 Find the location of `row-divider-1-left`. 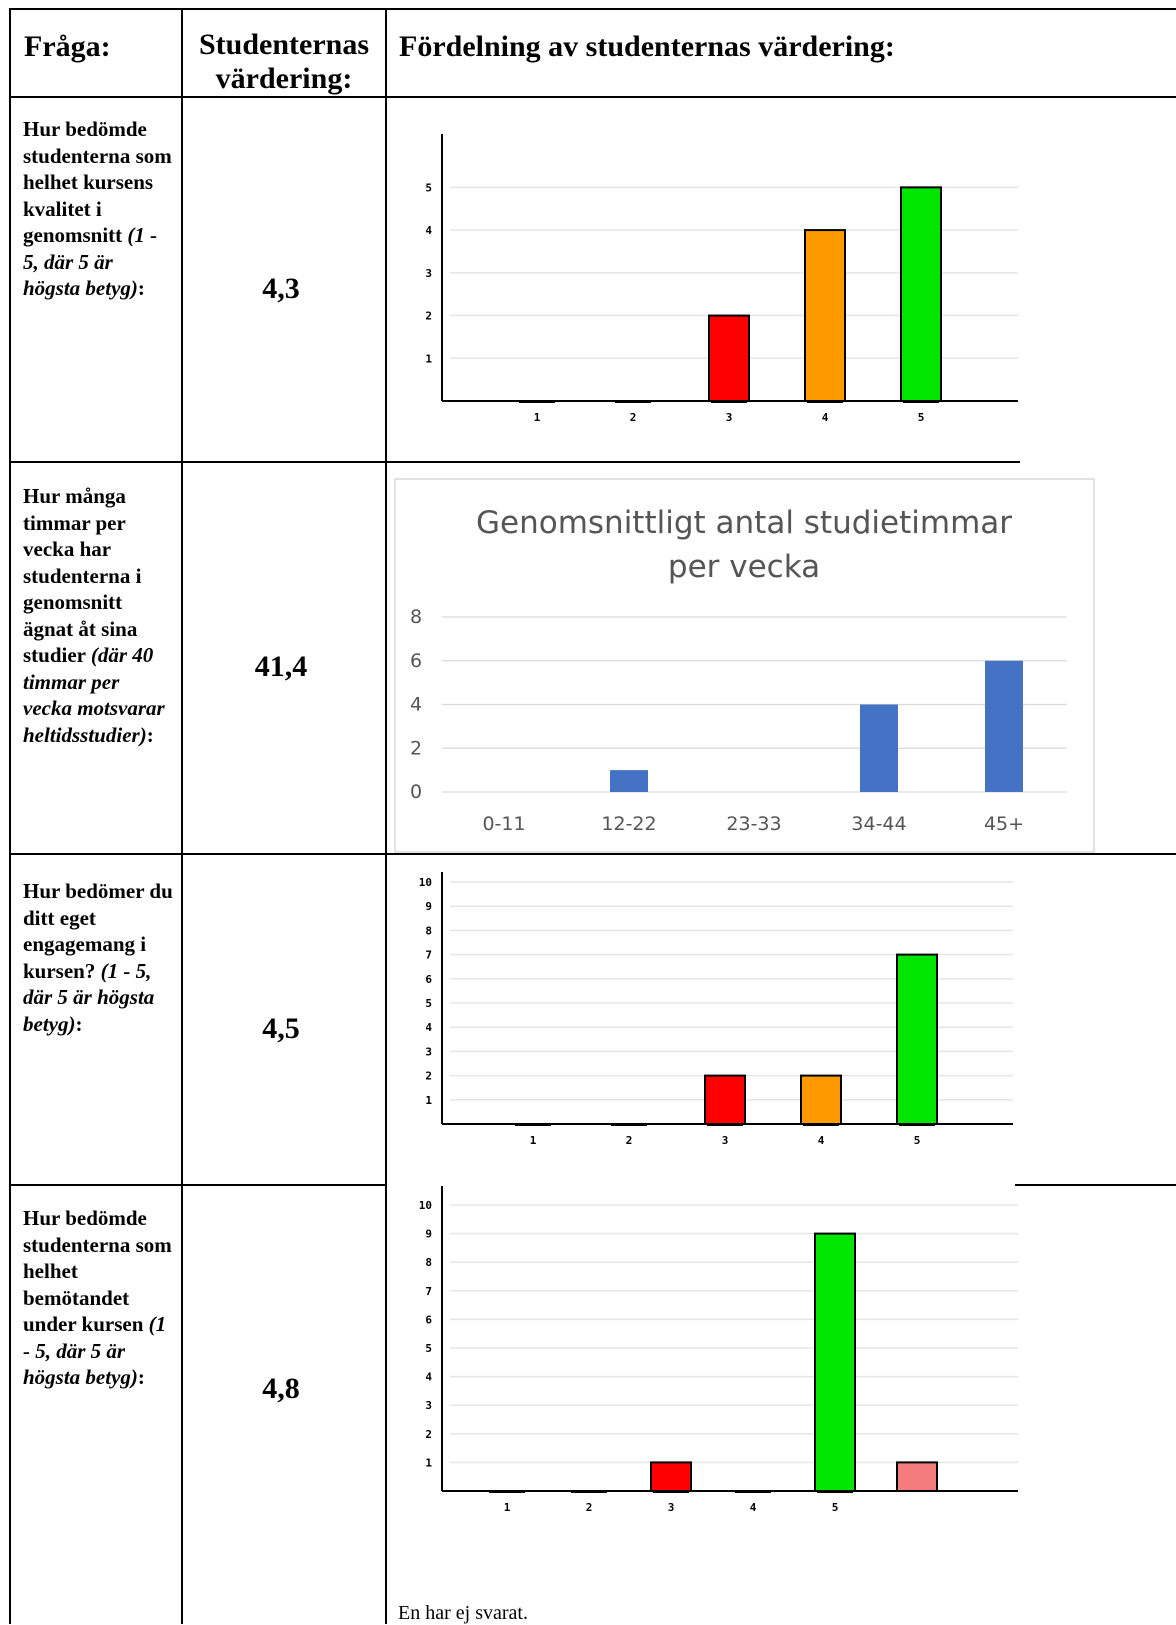

row-divider-1-left is located at coordinates (197, 462).